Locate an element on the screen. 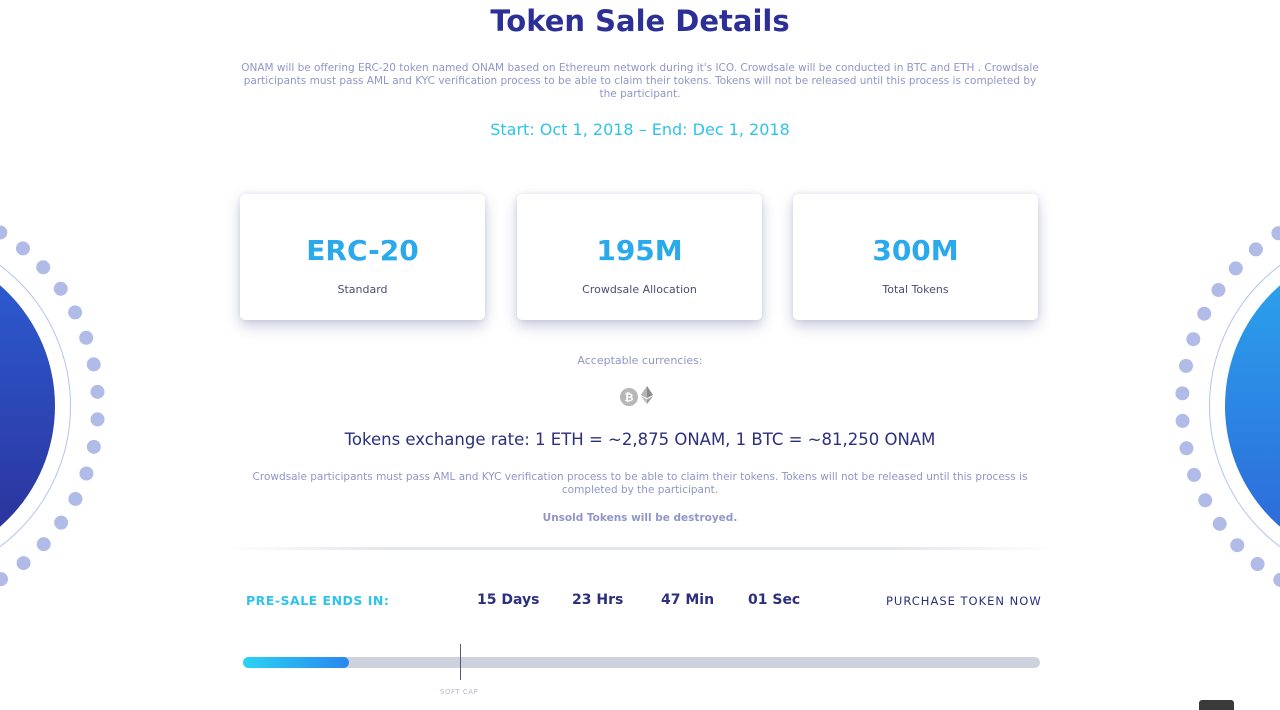 This screenshot has height=710, width=1280. ethereum-icon is located at coordinates (647, 397).